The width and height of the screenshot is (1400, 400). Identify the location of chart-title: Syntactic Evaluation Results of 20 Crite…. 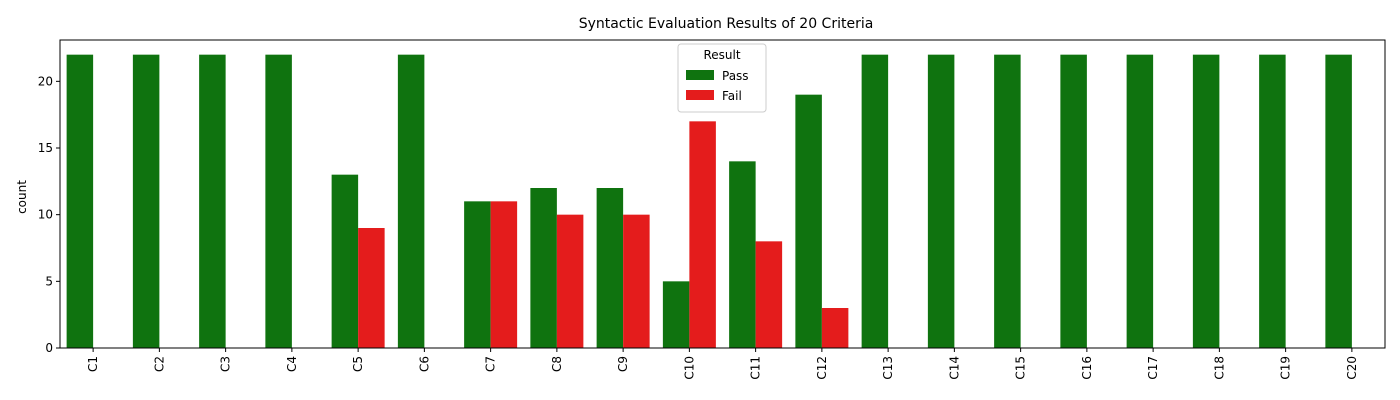
(726, 24).